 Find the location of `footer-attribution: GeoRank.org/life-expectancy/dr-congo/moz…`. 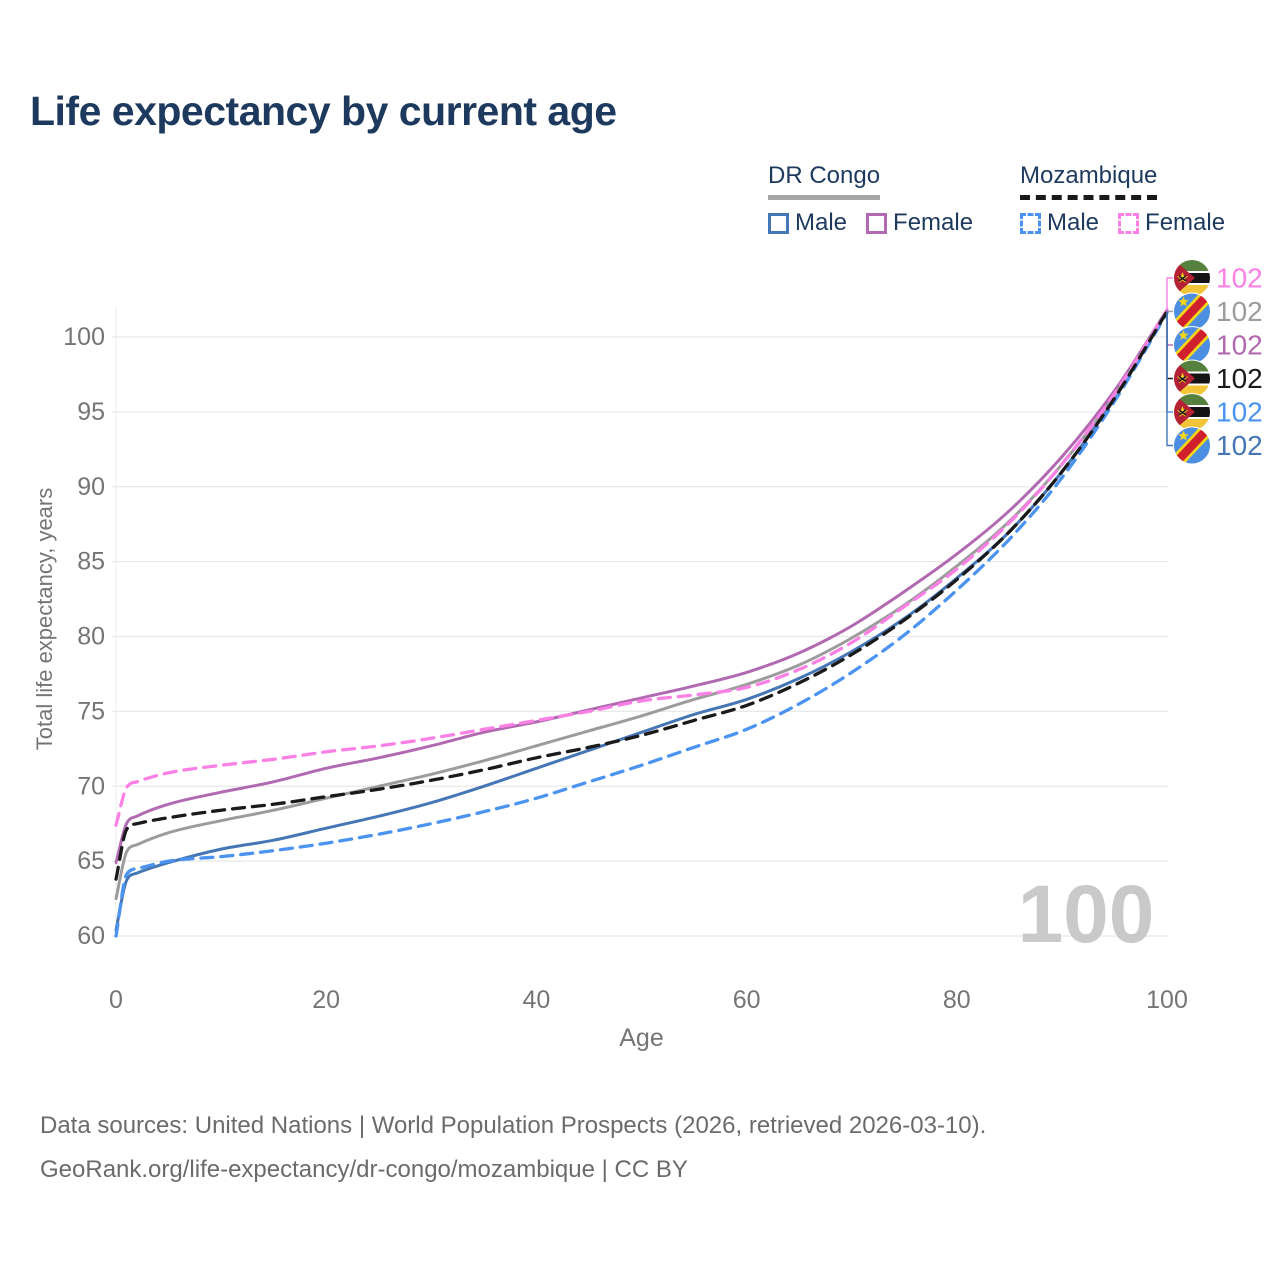

footer-attribution: GeoRank.org/life-expectancy/dr-congo/moz… is located at coordinates (364, 1169).